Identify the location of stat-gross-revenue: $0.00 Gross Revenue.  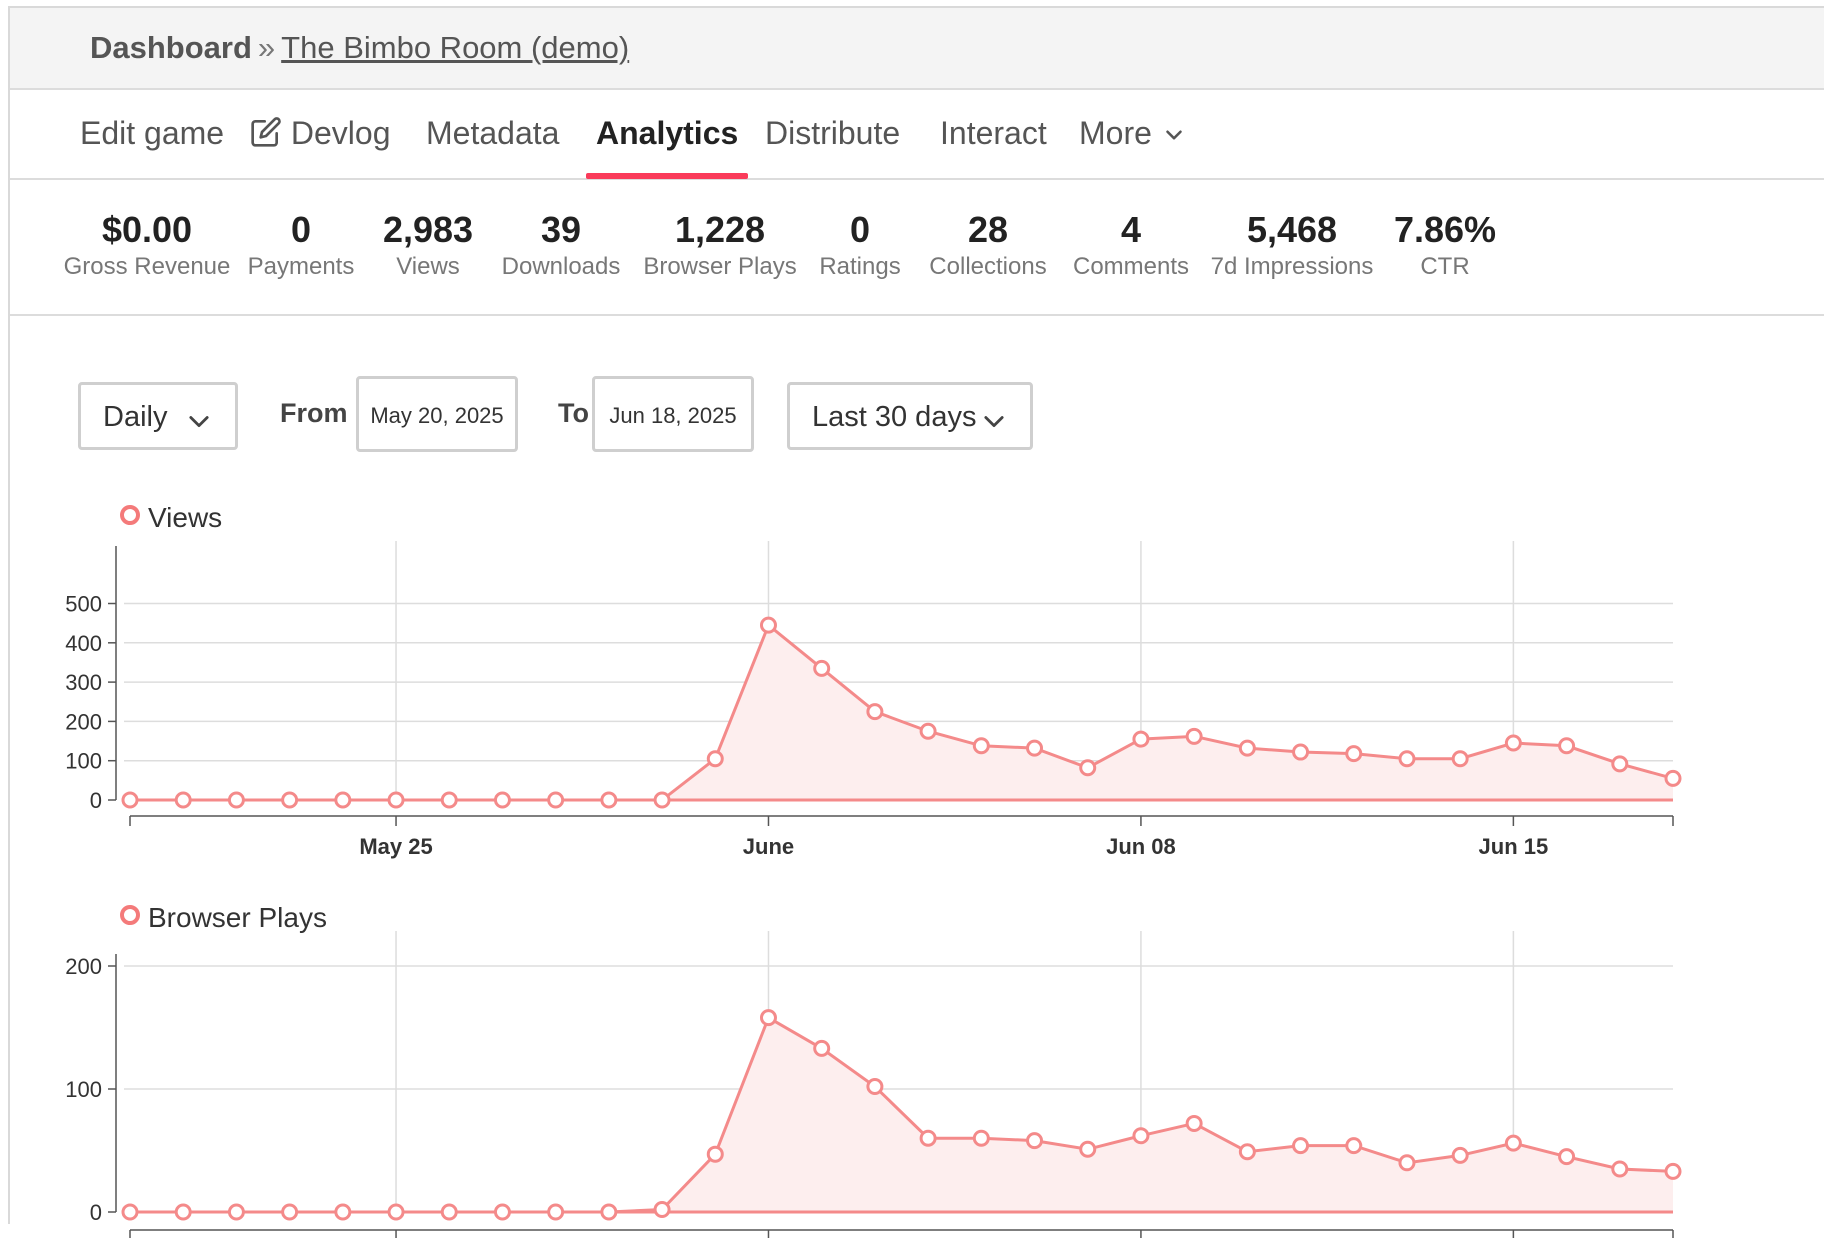
(147, 247).